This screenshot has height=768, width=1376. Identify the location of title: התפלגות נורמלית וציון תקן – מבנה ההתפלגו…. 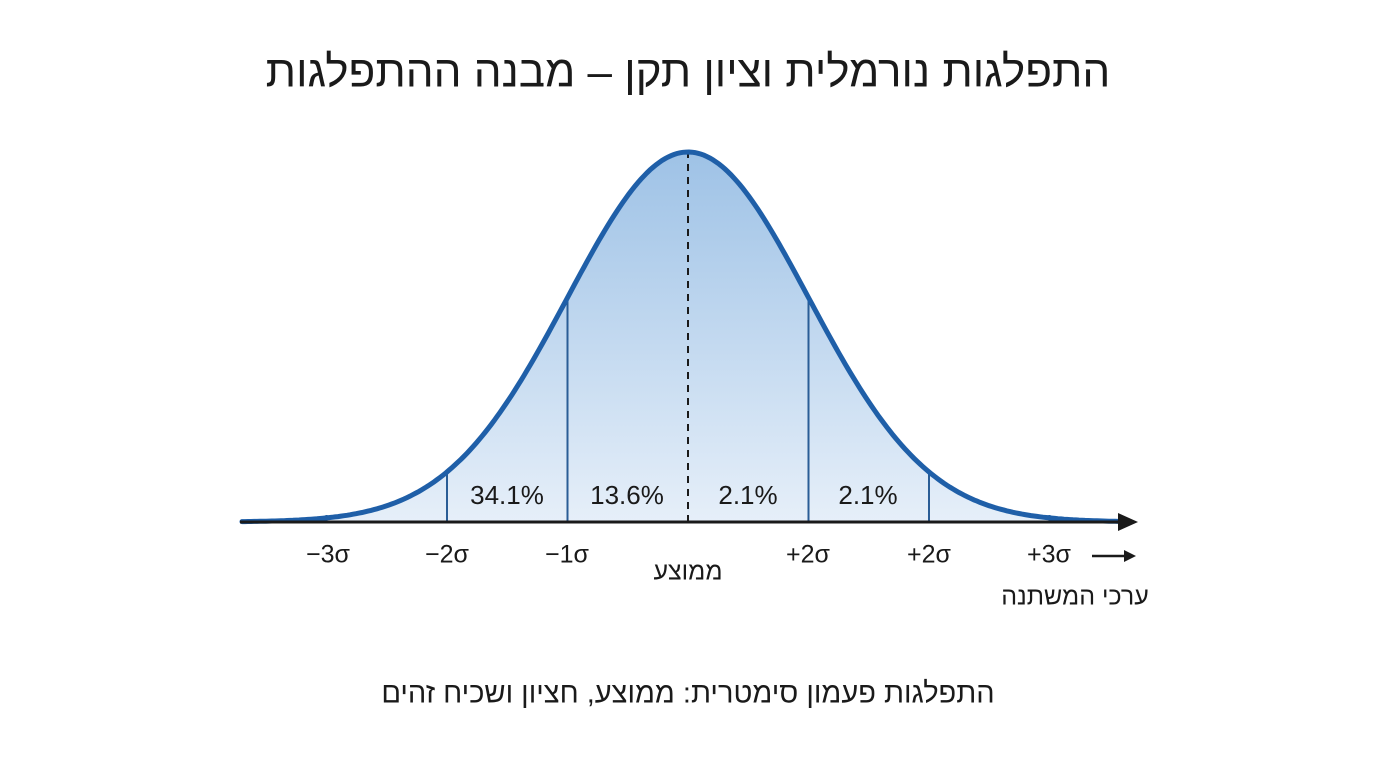
(688, 72).